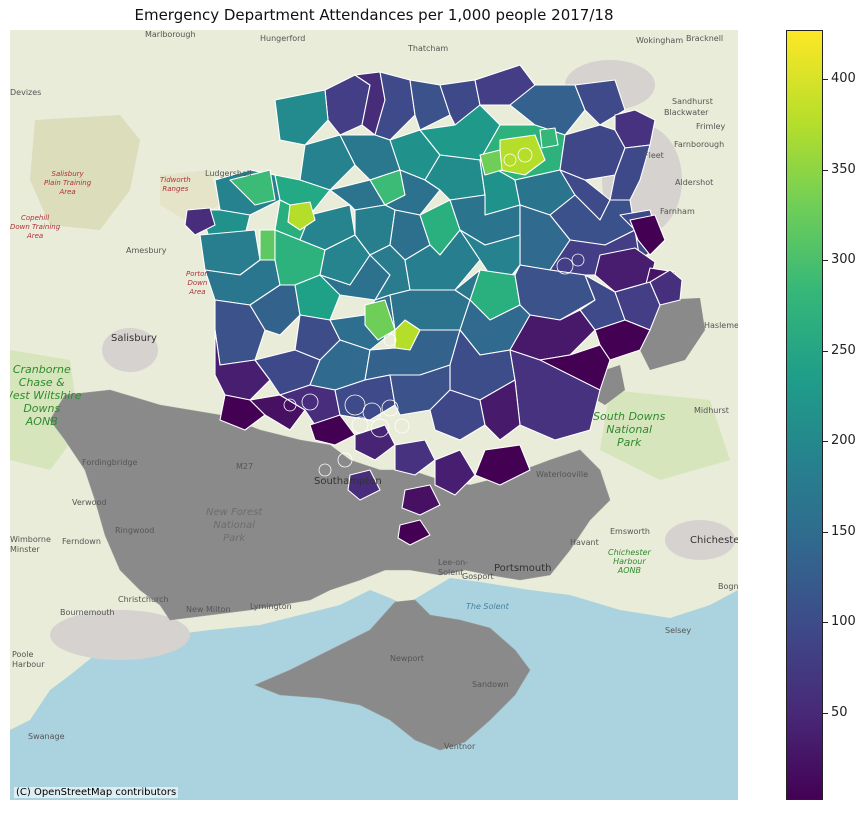 The image size is (861, 815). I want to click on label-havant: Havant, so click(584, 542).